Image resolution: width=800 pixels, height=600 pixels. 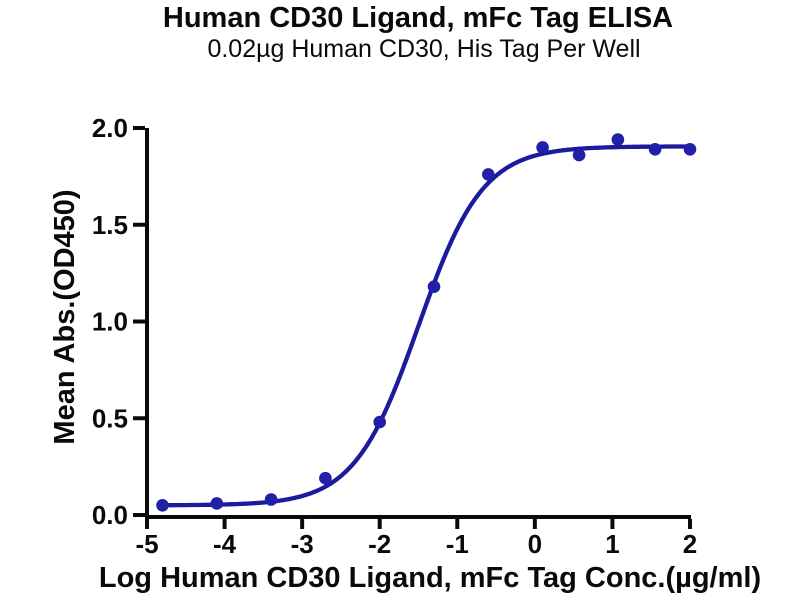 I want to click on y-tick-label: 1.5, so click(x=110, y=225).